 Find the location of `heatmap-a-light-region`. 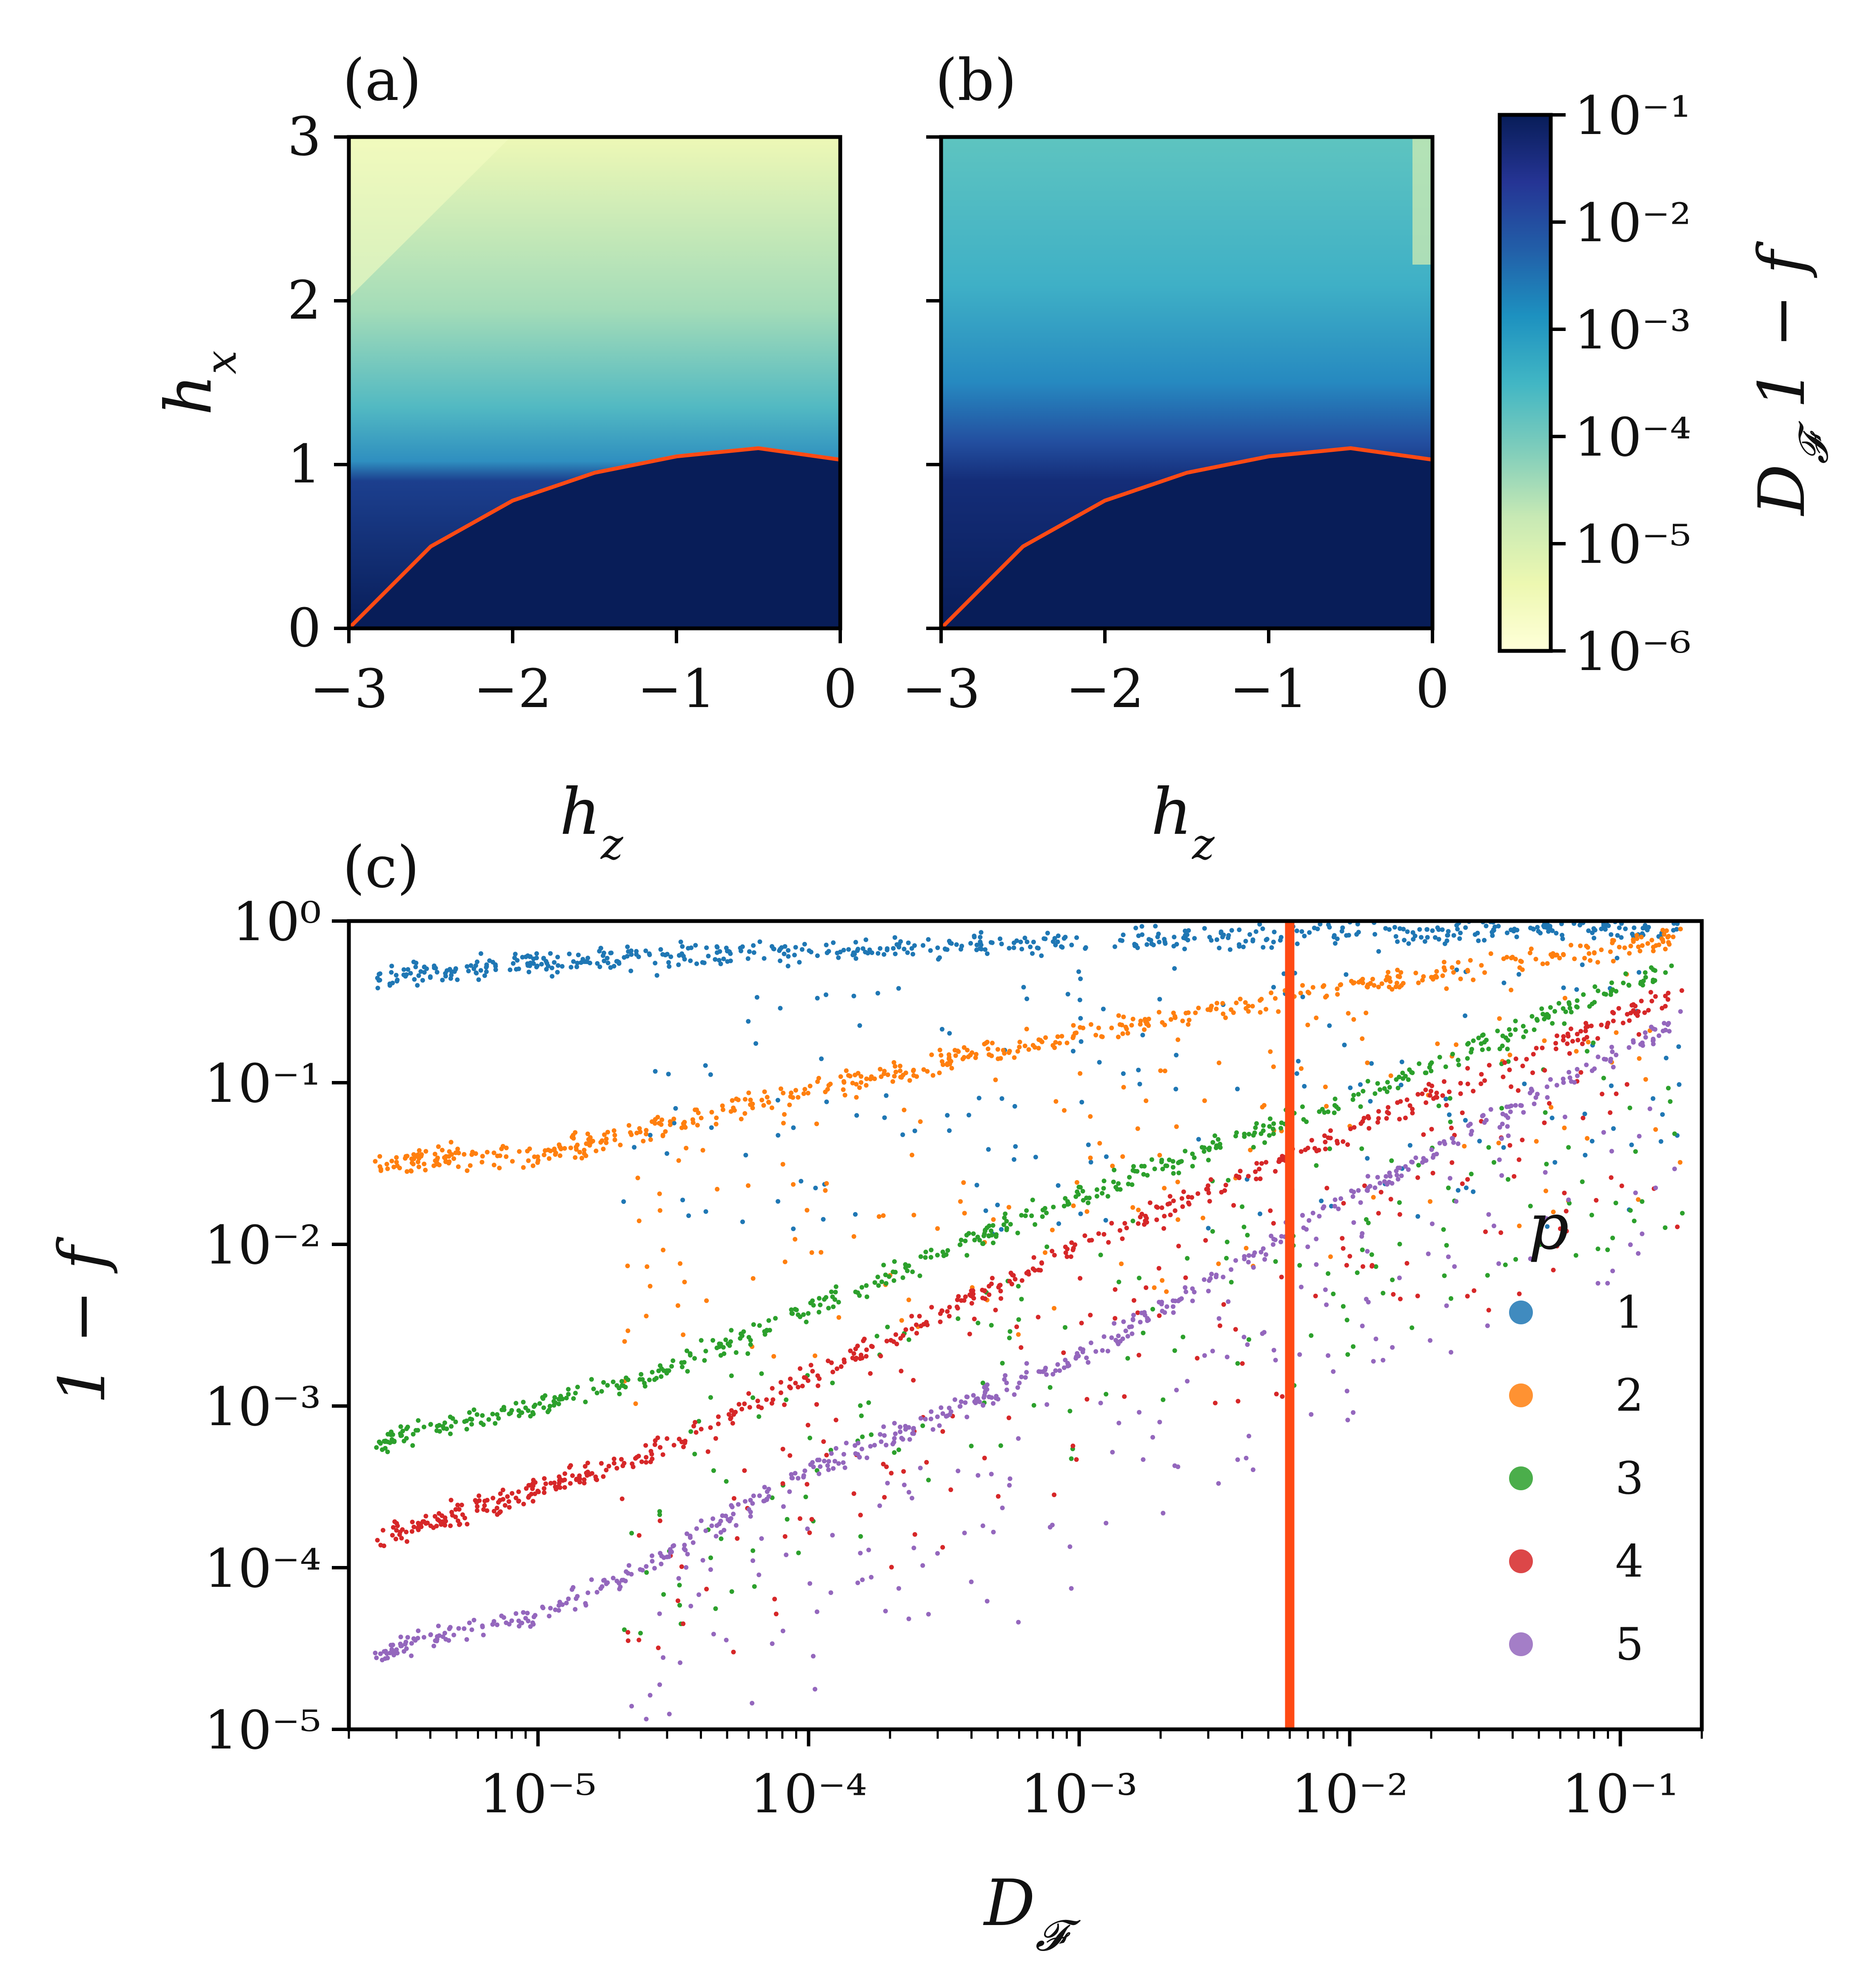

heatmap-a-light-region is located at coordinates (430, 217).